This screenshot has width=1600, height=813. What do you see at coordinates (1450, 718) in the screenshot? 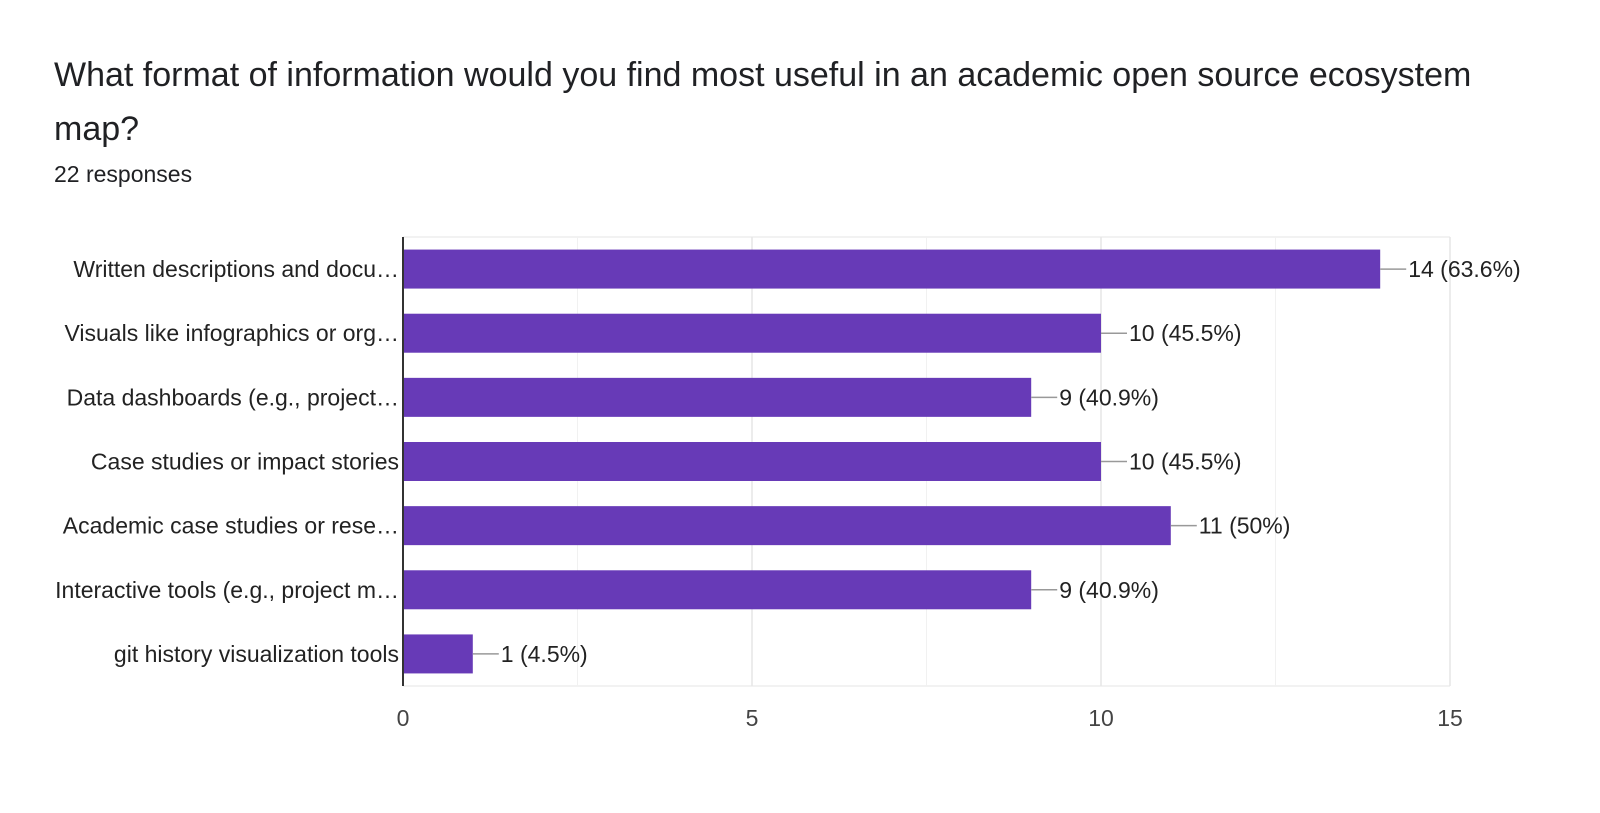
I see `x-tick-label: 15` at bounding box center [1450, 718].